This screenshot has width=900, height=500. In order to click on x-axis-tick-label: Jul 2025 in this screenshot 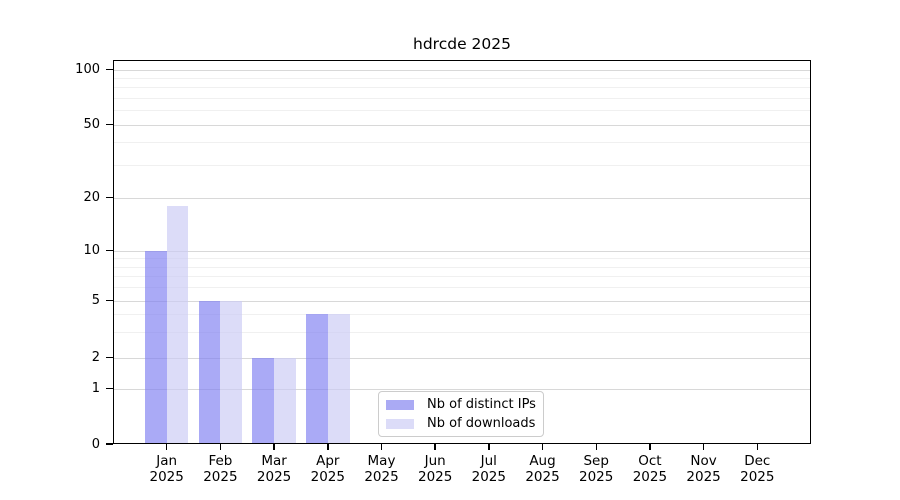, I will do `click(488, 469)`.